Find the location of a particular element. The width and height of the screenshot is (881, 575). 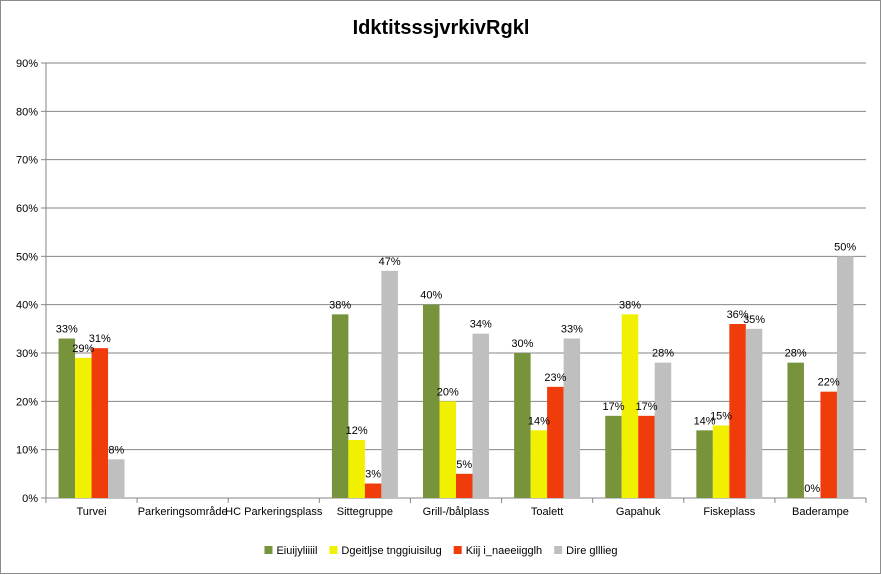

data-label: 22% is located at coordinates (829, 383).